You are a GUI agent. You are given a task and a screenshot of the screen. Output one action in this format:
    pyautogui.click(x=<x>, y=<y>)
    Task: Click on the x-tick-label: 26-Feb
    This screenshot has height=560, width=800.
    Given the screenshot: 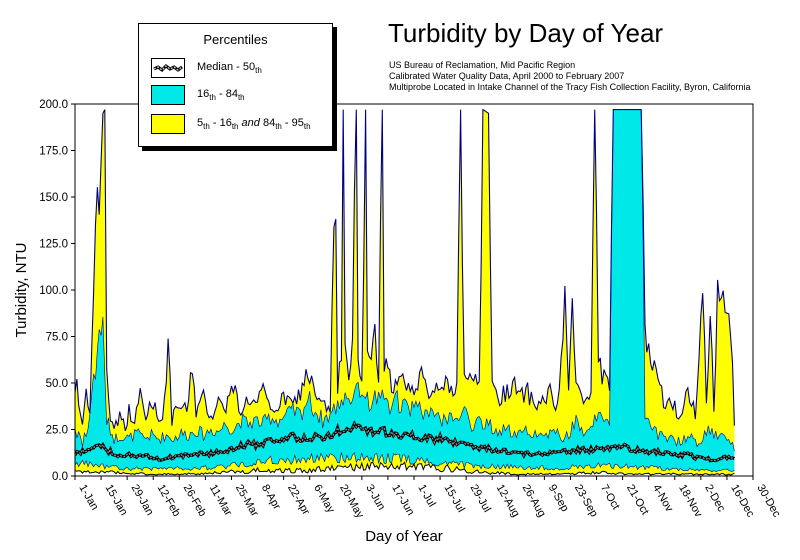 What is the action you would take?
    pyautogui.click(x=195, y=501)
    